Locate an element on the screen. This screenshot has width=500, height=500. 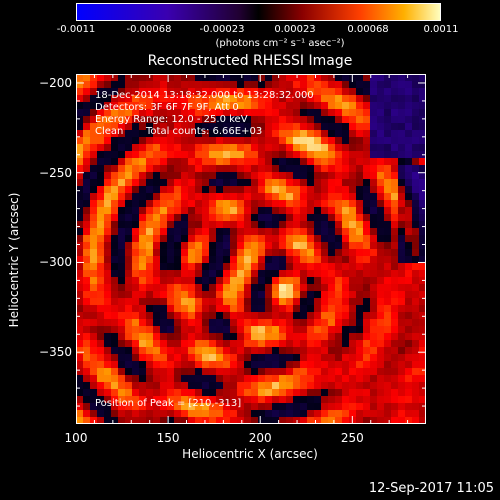
colorbar is located at coordinates (258, 12).